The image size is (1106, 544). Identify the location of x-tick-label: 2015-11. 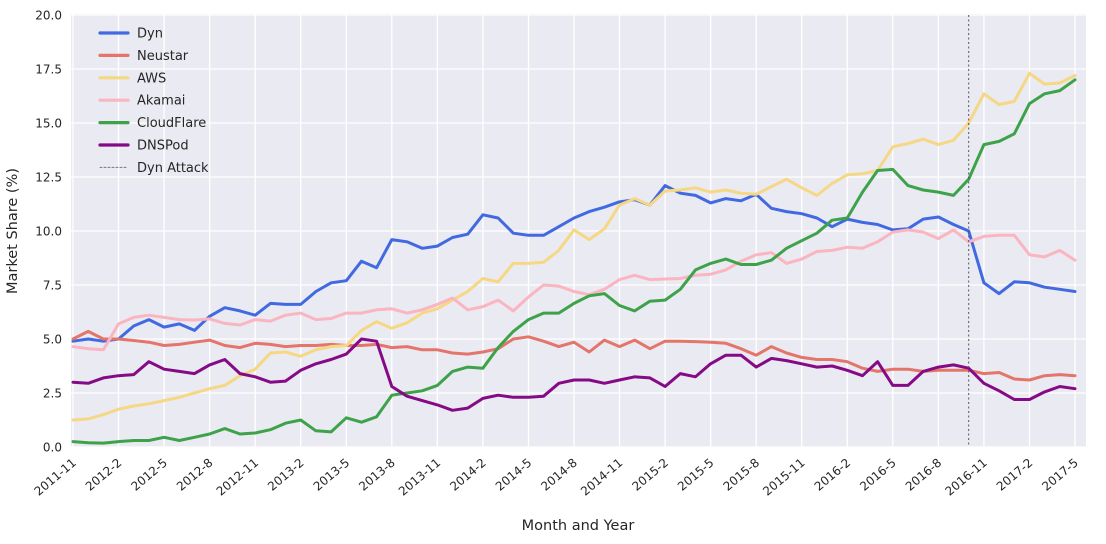
(783, 477).